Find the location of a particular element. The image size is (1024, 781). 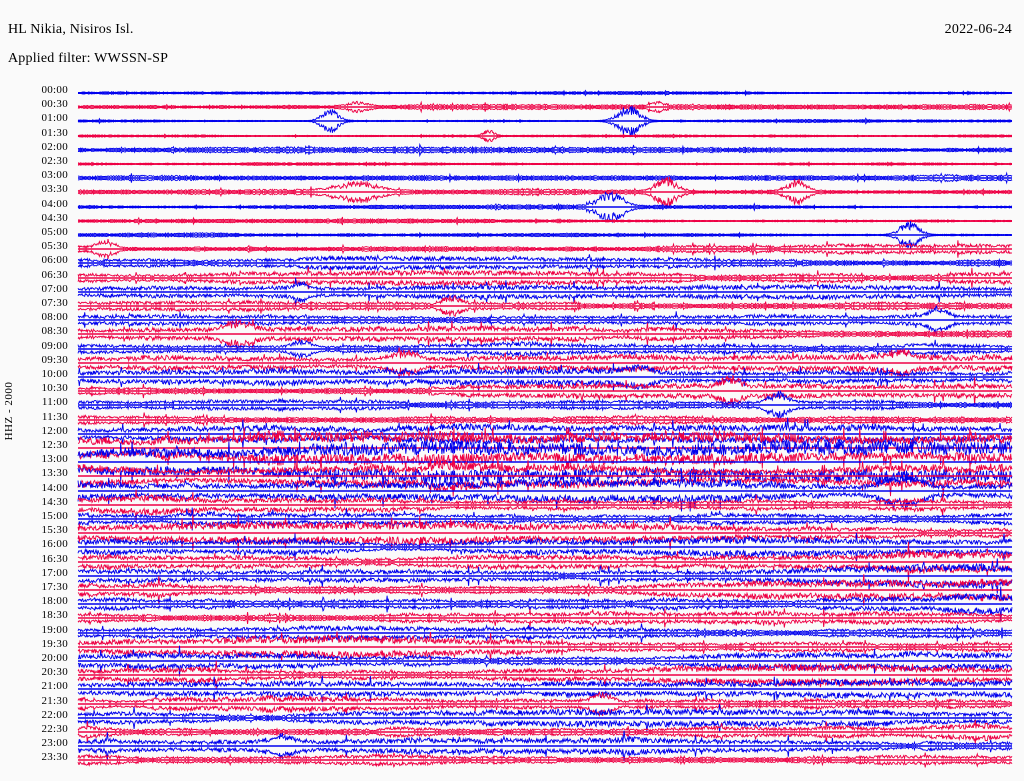

trace-row: 02:00 is located at coordinates (512, 148).